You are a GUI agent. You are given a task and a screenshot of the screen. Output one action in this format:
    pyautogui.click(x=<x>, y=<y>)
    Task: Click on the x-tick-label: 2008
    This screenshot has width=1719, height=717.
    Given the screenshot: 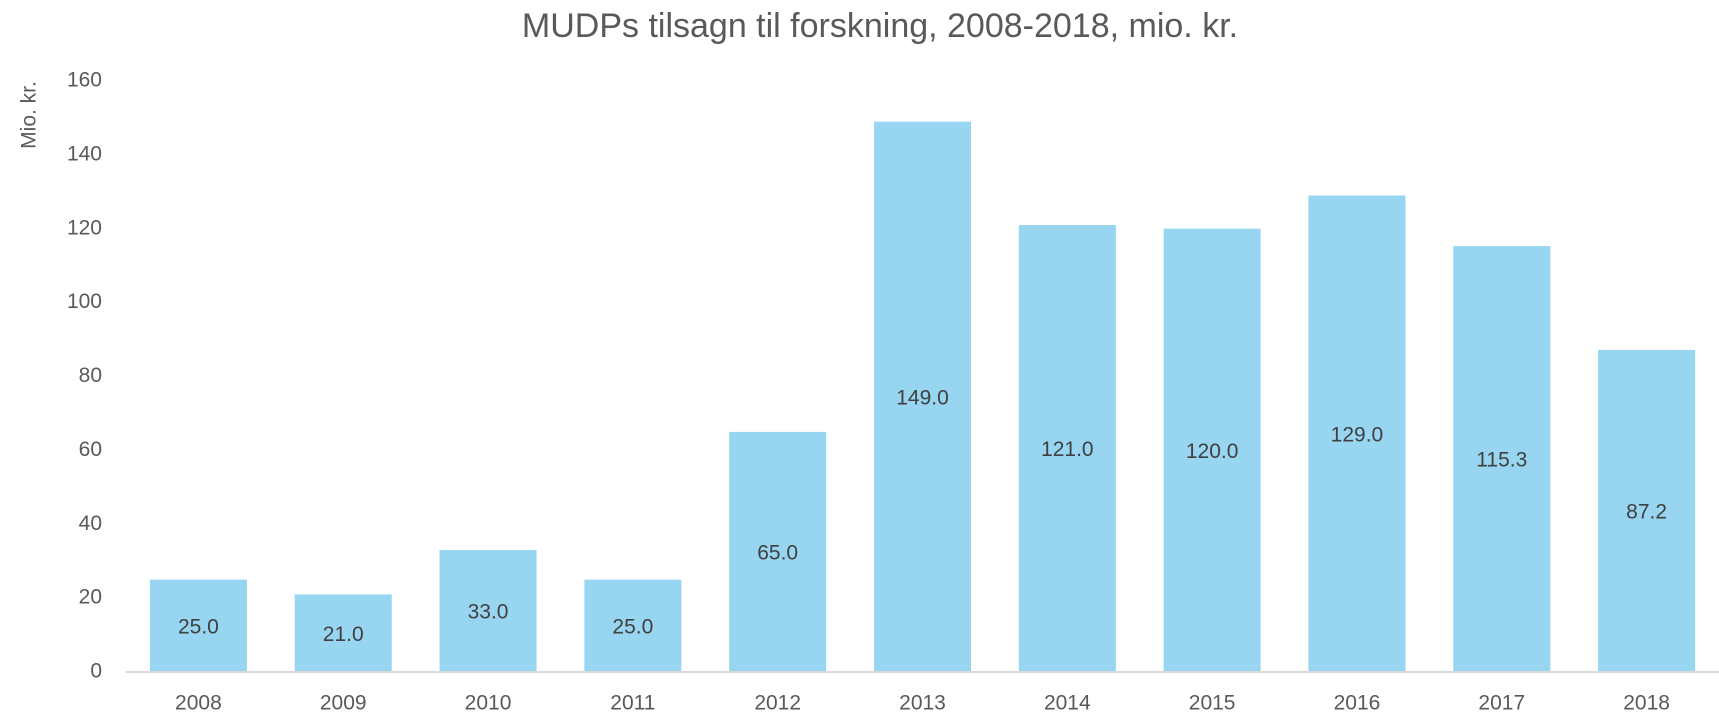 What is the action you would take?
    pyautogui.click(x=198, y=703)
    